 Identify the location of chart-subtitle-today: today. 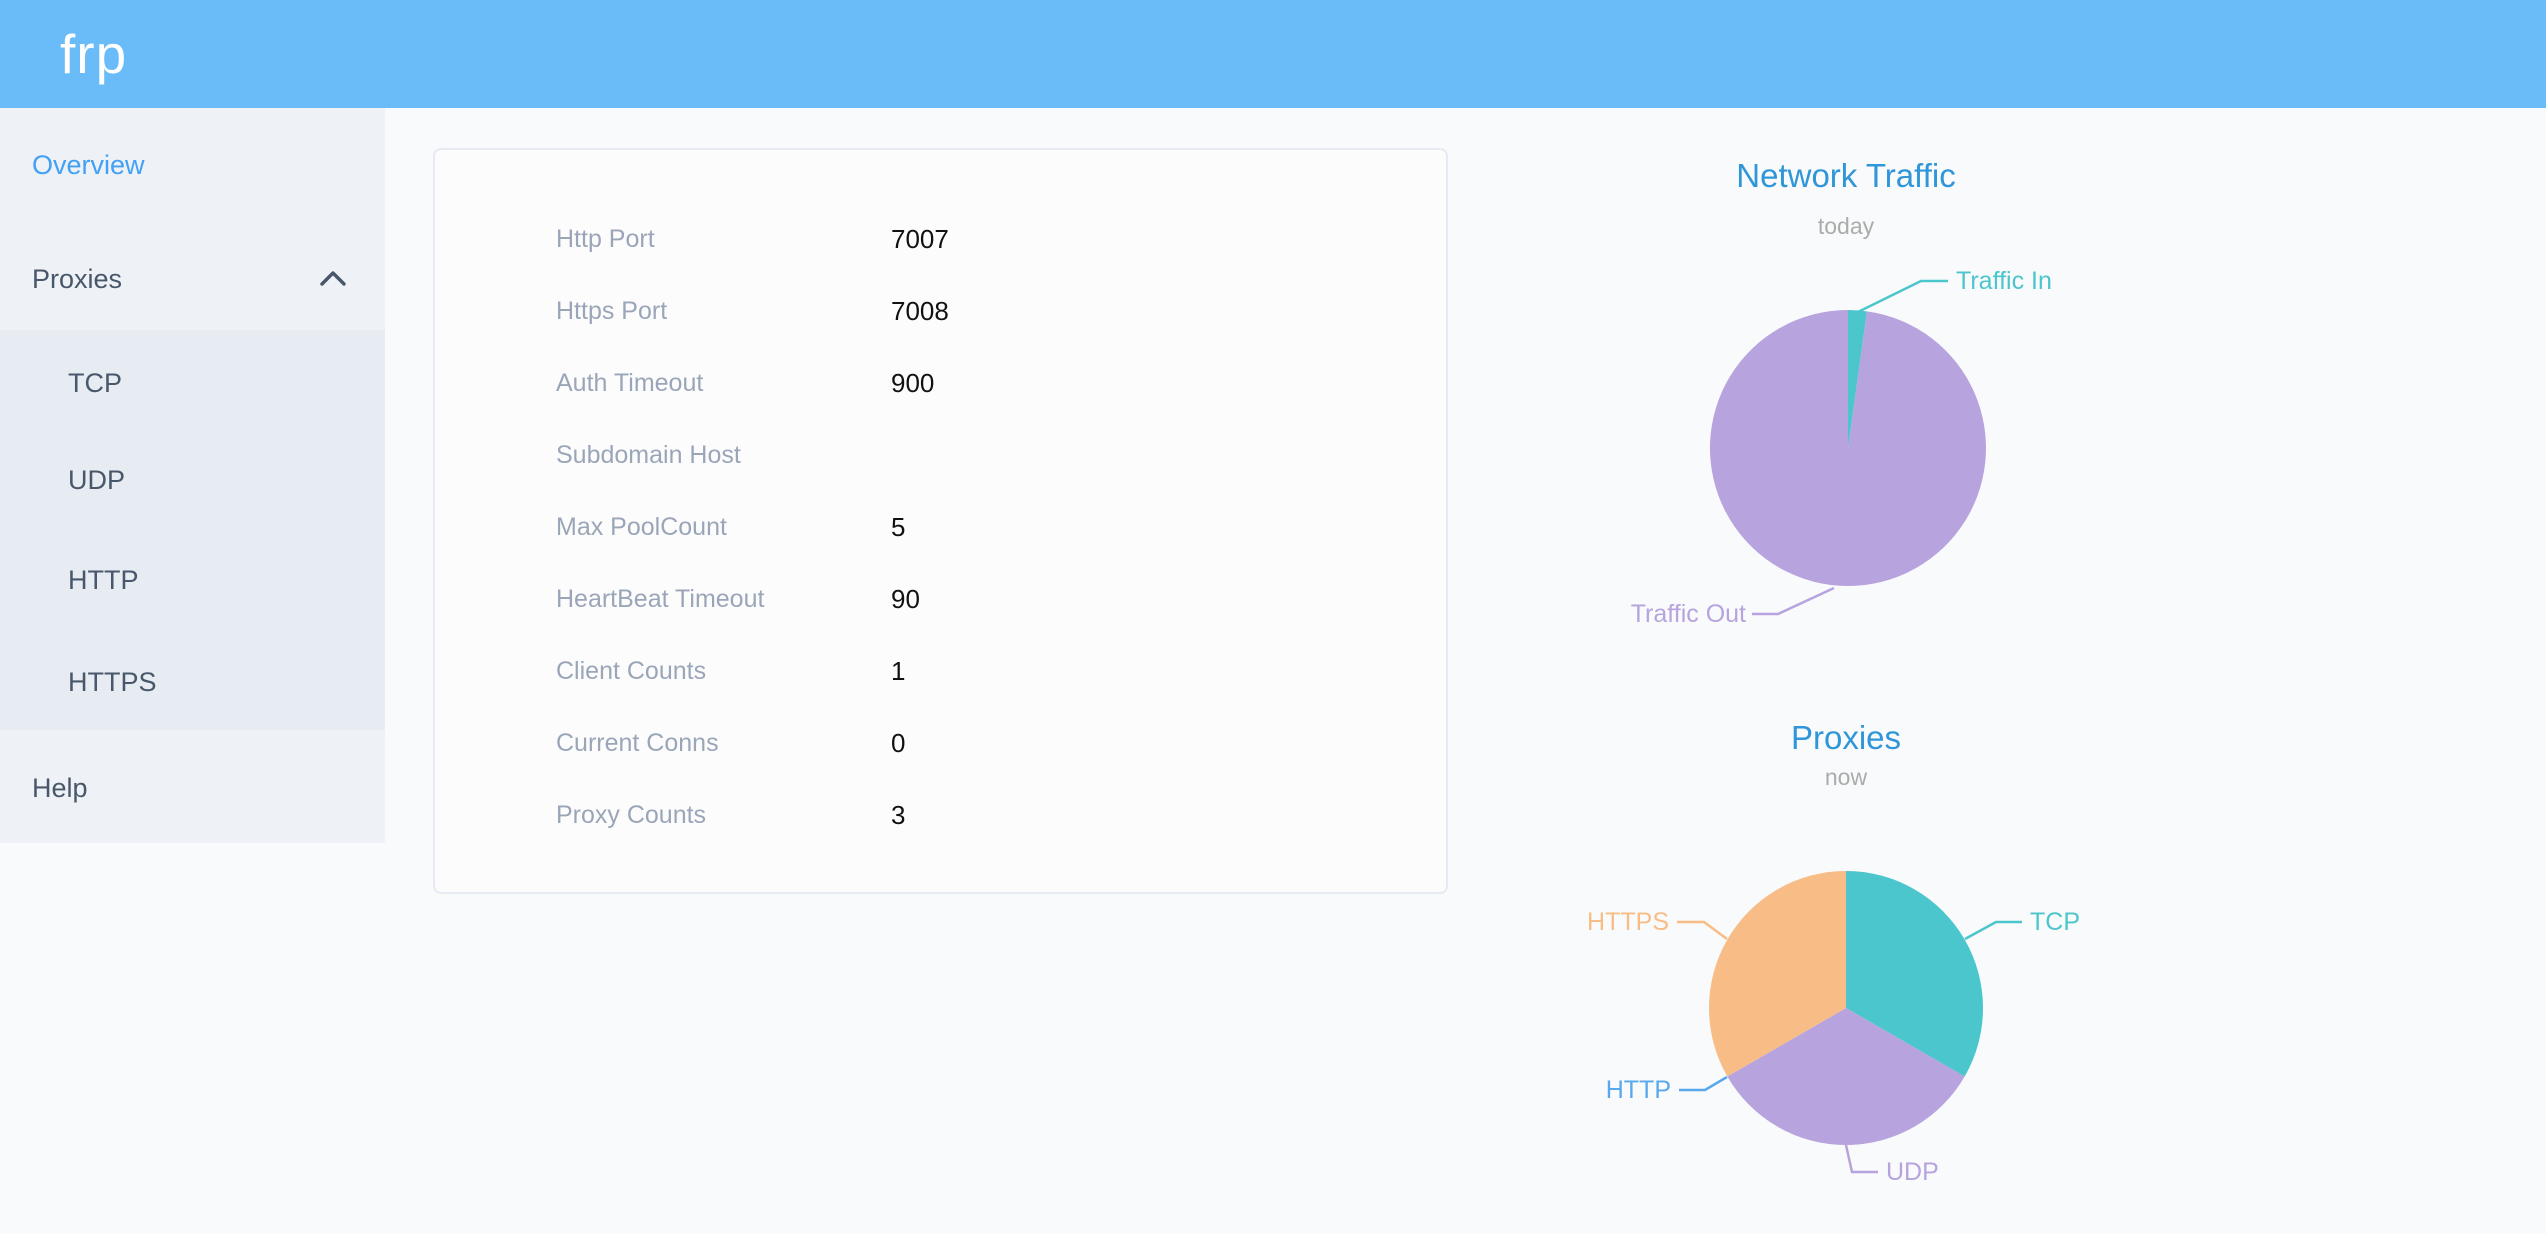
(1846, 226).